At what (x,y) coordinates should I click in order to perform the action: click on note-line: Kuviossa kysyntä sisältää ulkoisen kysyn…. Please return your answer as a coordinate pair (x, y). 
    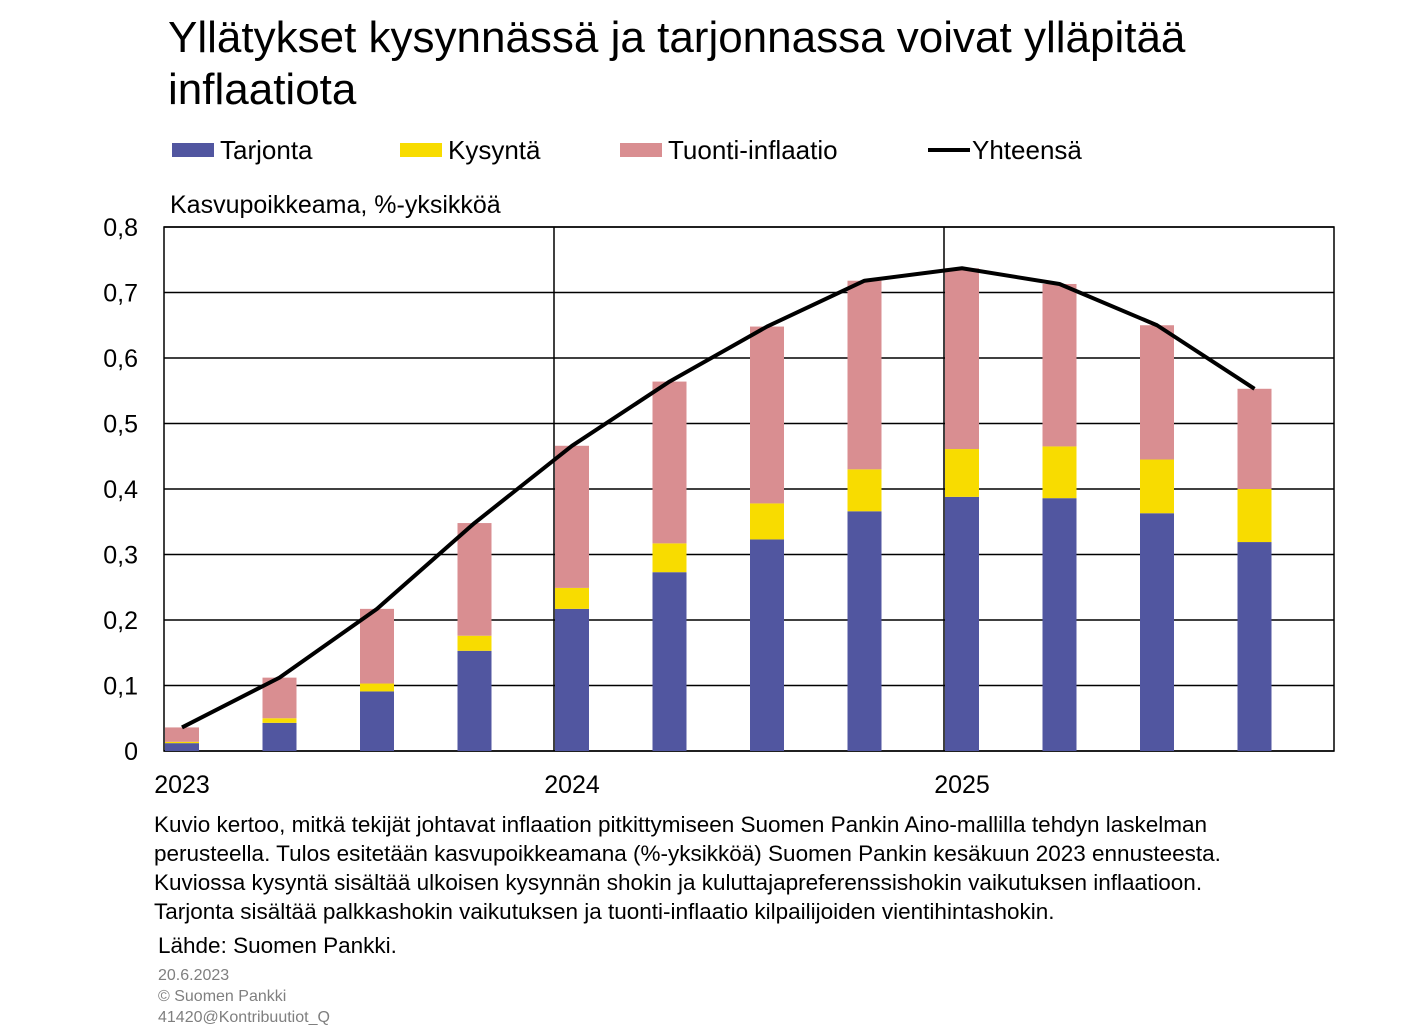
    Looking at the image, I should click on (678, 882).